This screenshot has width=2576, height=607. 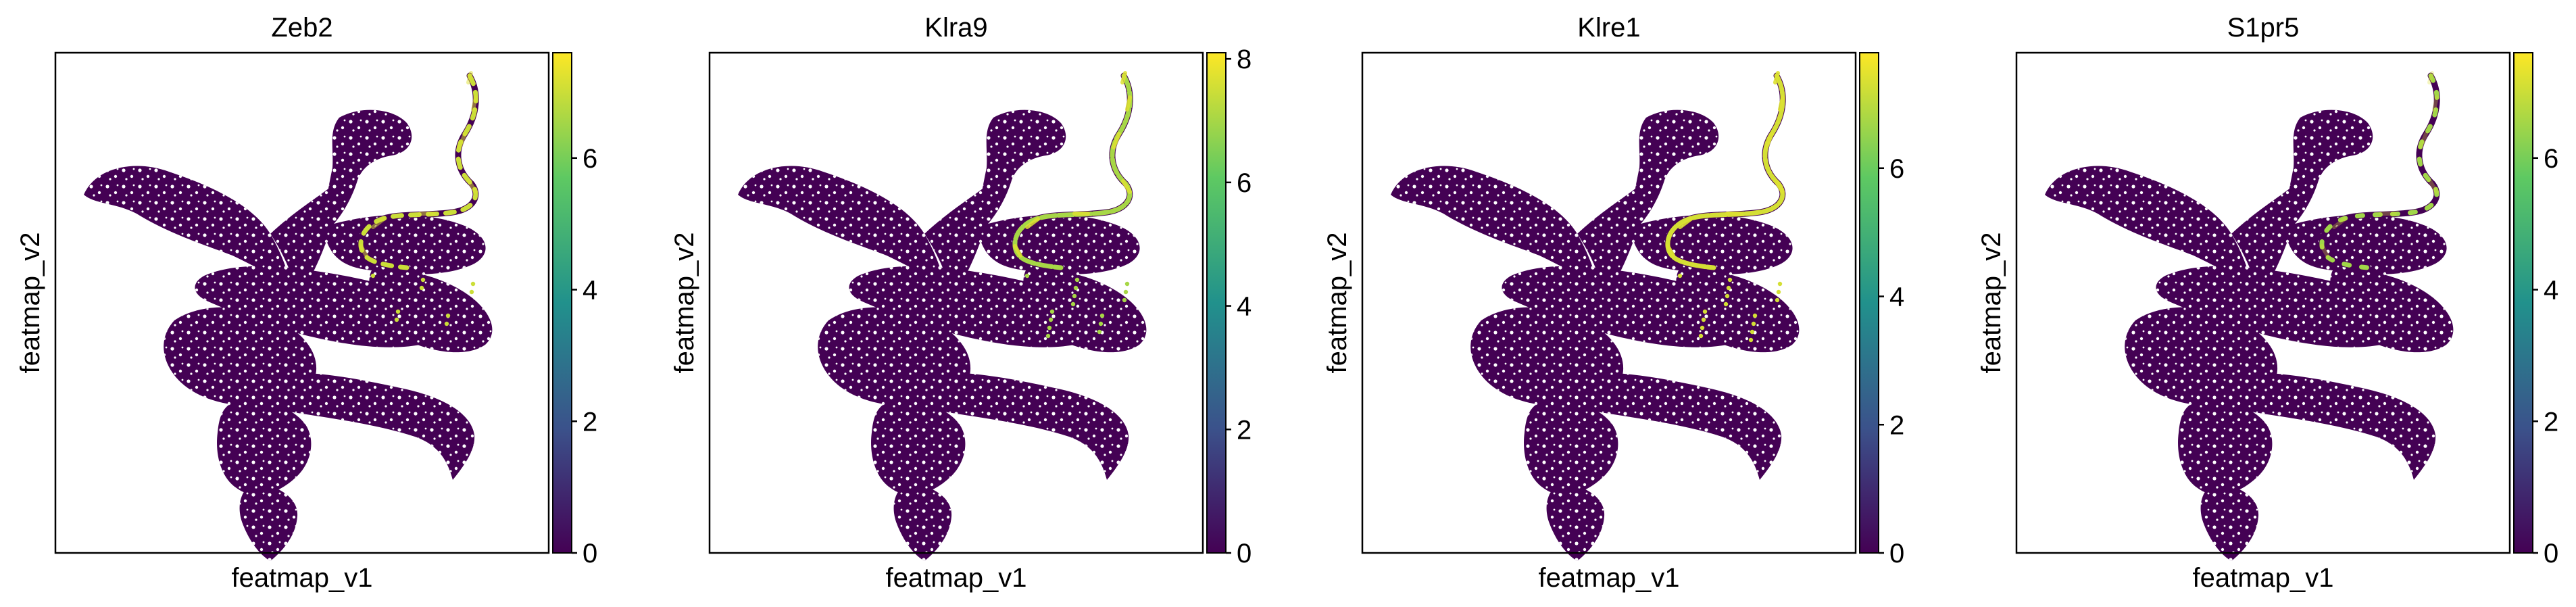 I want to click on panel-title: Klre1, so click(x=1609, y=28).